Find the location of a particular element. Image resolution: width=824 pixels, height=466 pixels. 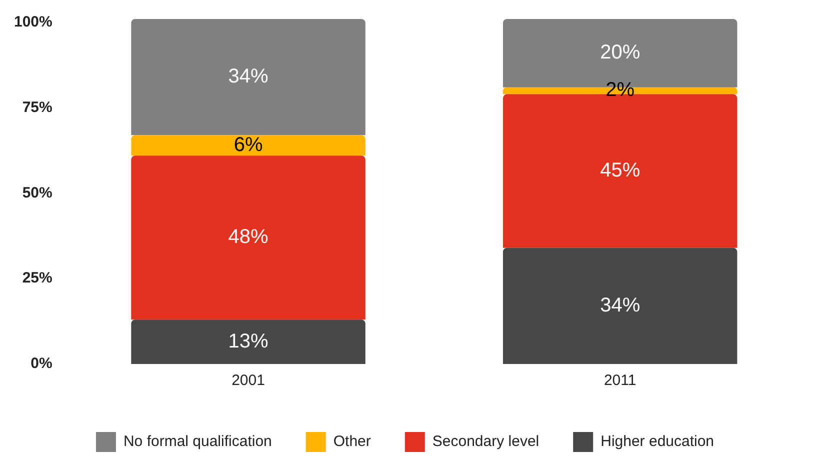

legend-label: No formal qualification is located at coordinates (197, 441).